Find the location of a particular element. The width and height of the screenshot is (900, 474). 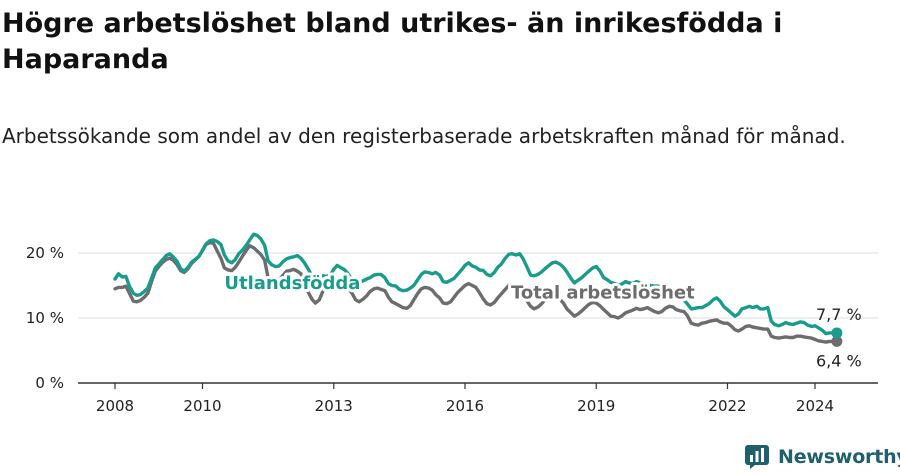

end-value-label: 6,4 % is located at coordinates (839, 360).